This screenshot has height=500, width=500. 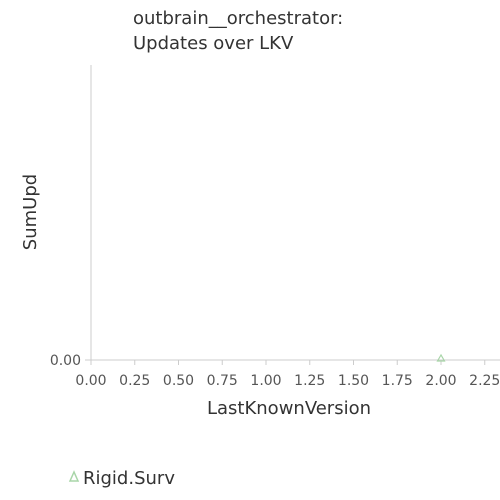 What do you see at coordinates (178, 381) in the screenshot?
I see `x-tick-label: 0.50` at bounding box center [178, 381].